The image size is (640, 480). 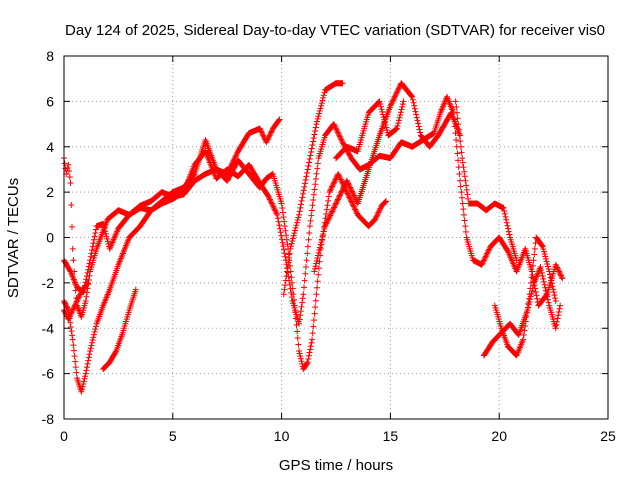 What do you see at coordinates (48, 328) in the screenshot?
I see `y-tick-label: -4` at bounding box center [48, 328].